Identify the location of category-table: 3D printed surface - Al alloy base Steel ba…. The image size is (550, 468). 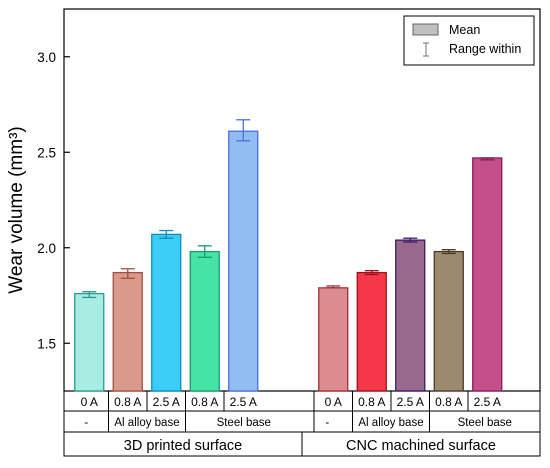
(296, 423).